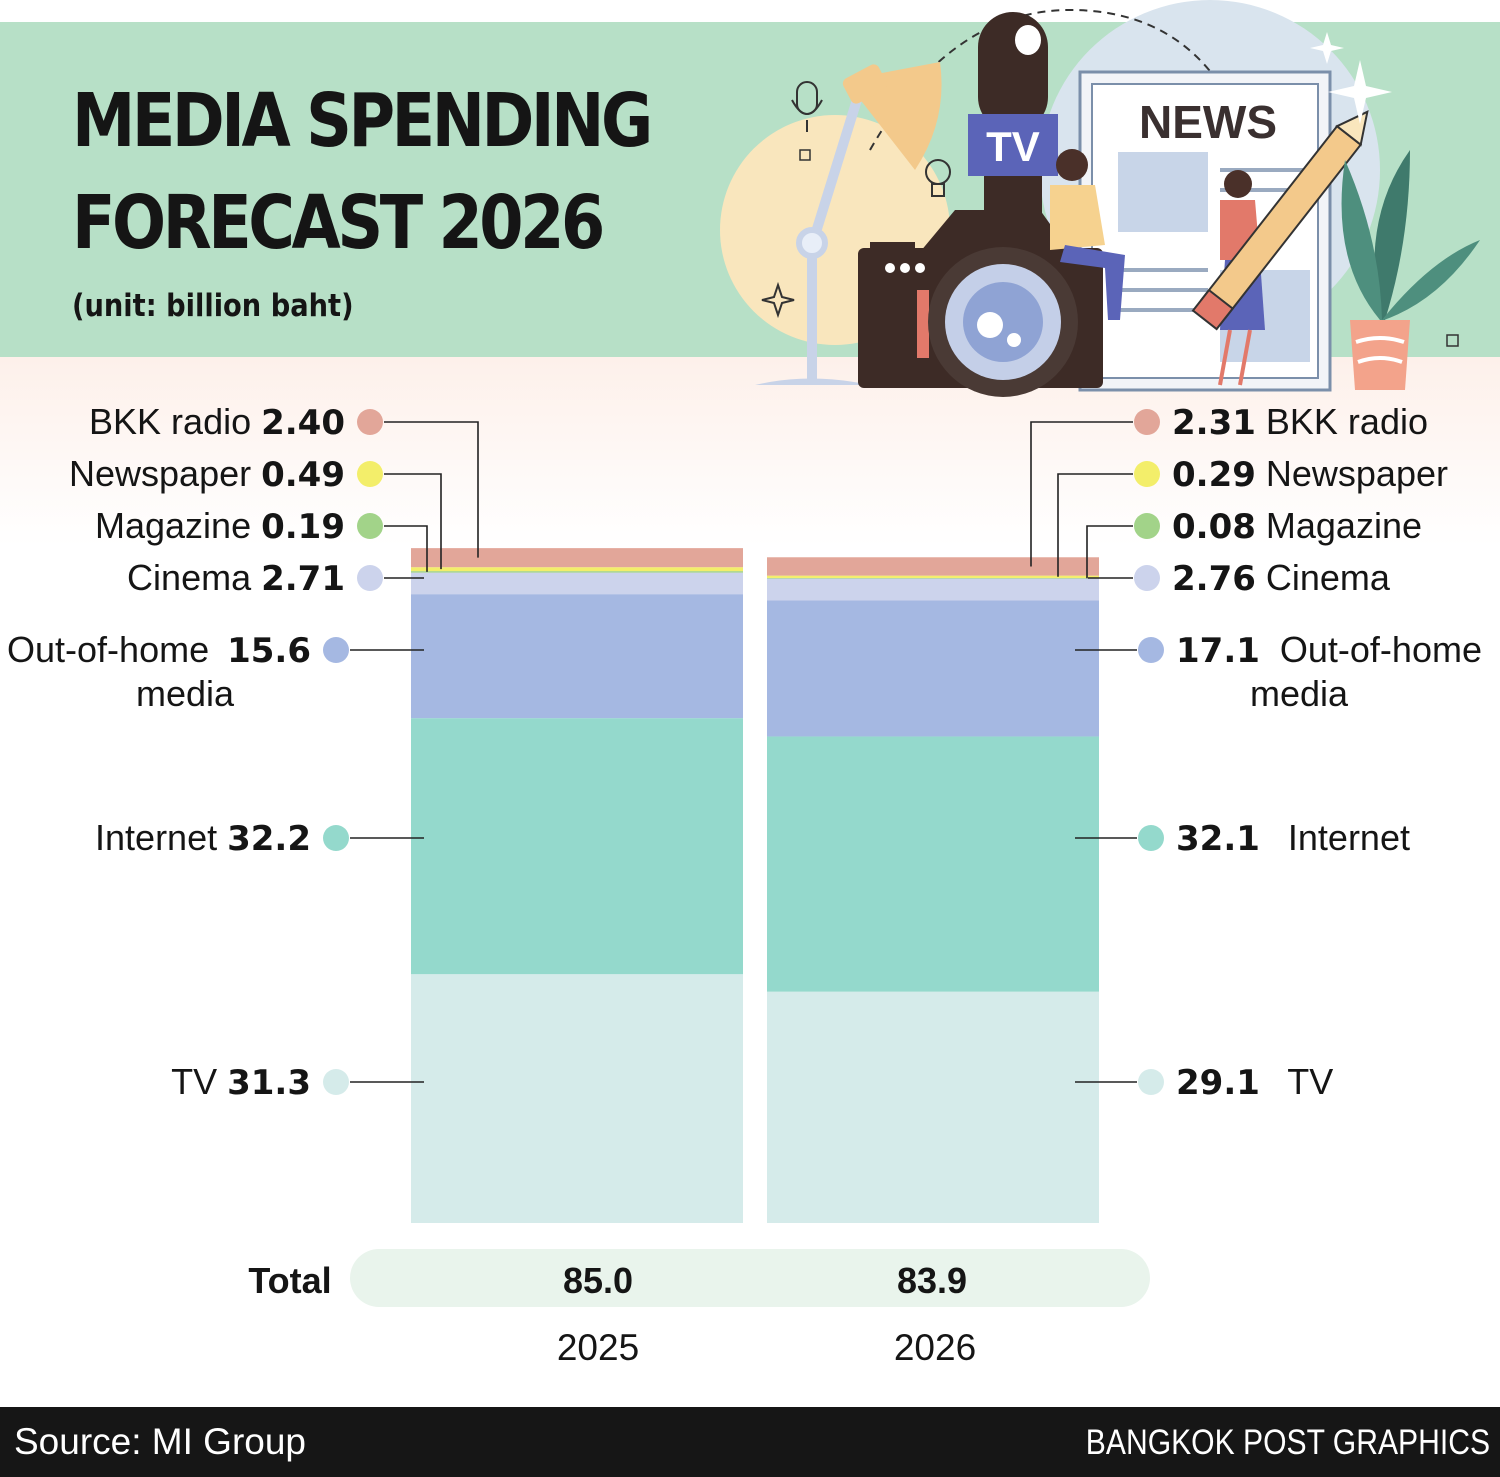 This screenshot has width=1500, height=1477. Describe the element at coordinates (220, 526) in the screenshot. I see `series-label-2025-magazine: Magazine 0.19` at that location.